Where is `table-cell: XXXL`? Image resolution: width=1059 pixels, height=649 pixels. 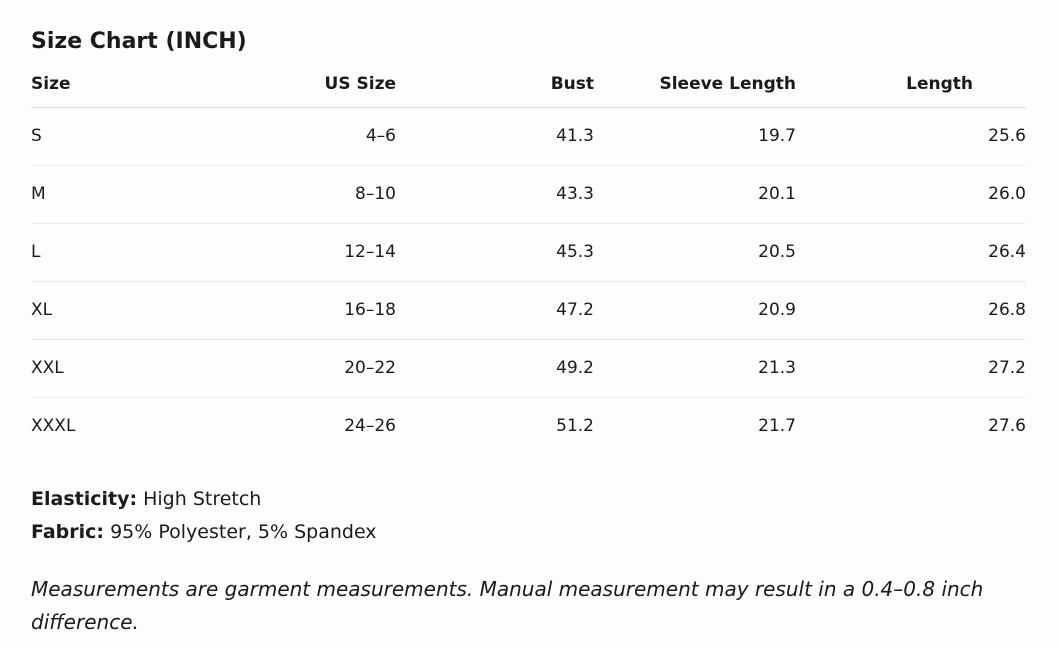 table-cell: XXXL is located at coordinates (53, 426).